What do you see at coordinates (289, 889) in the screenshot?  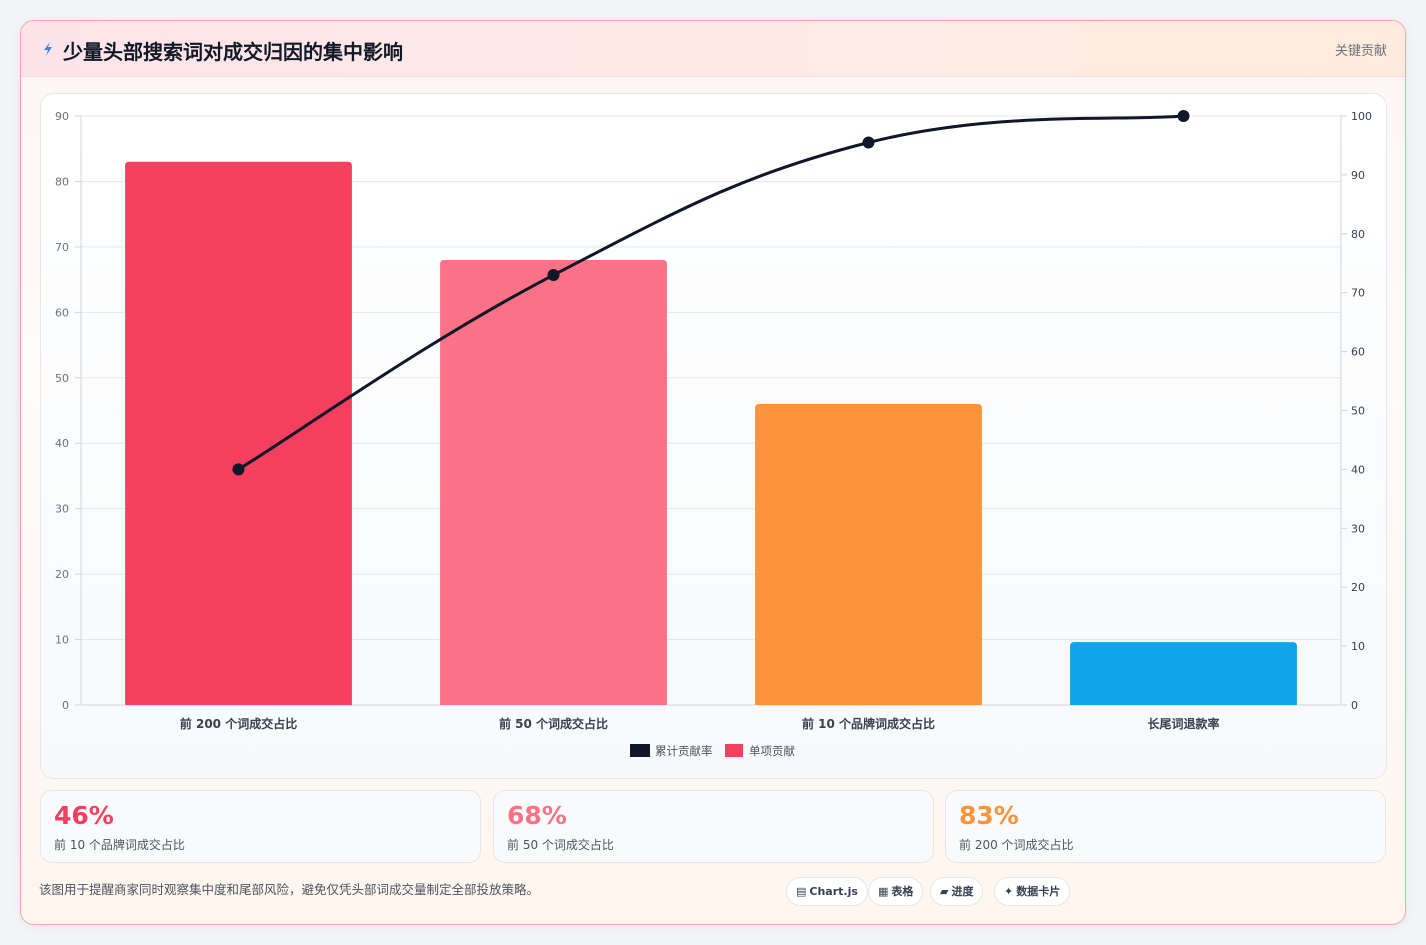 I see `footnote: 该图用于提醒商家同时观察集中度和尾部风险，避免仅凭头部词成交量制定全部投放策略。` at bounding box center [289, 889].